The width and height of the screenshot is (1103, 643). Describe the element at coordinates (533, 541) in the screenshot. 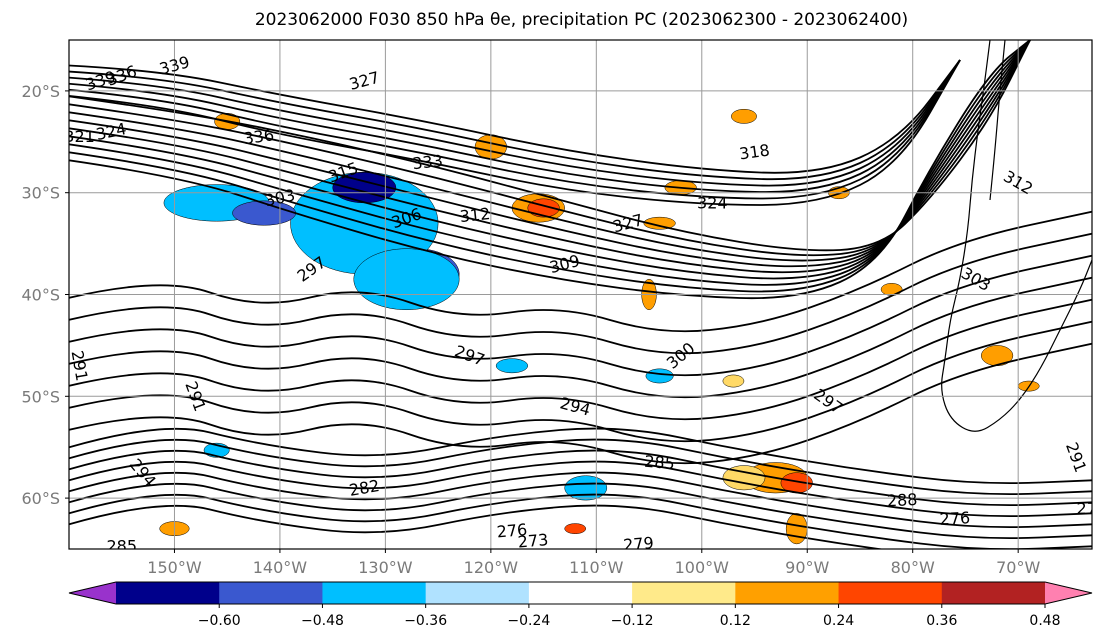

I see `contour-label: 273` at that location.